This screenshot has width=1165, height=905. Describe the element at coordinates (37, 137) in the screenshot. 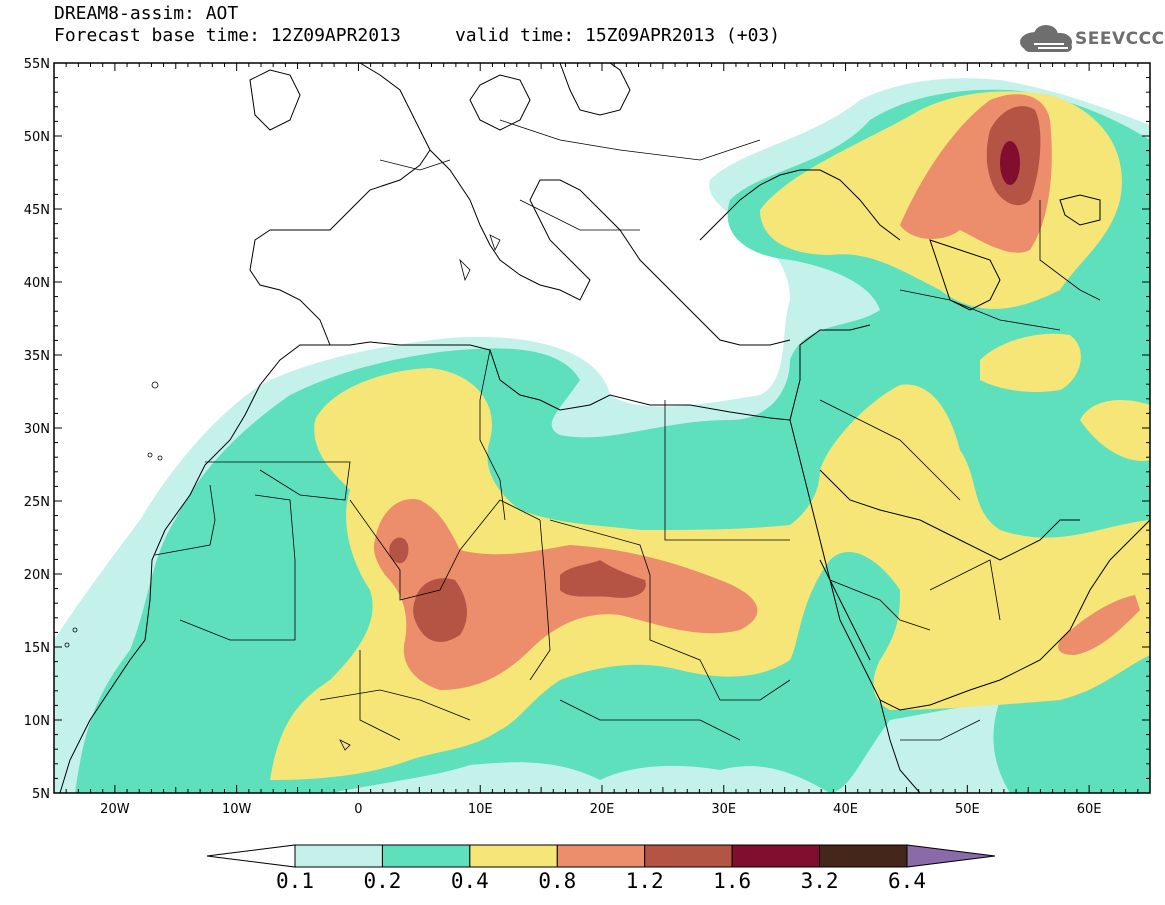

I see `lat-label: 50N` at that location.